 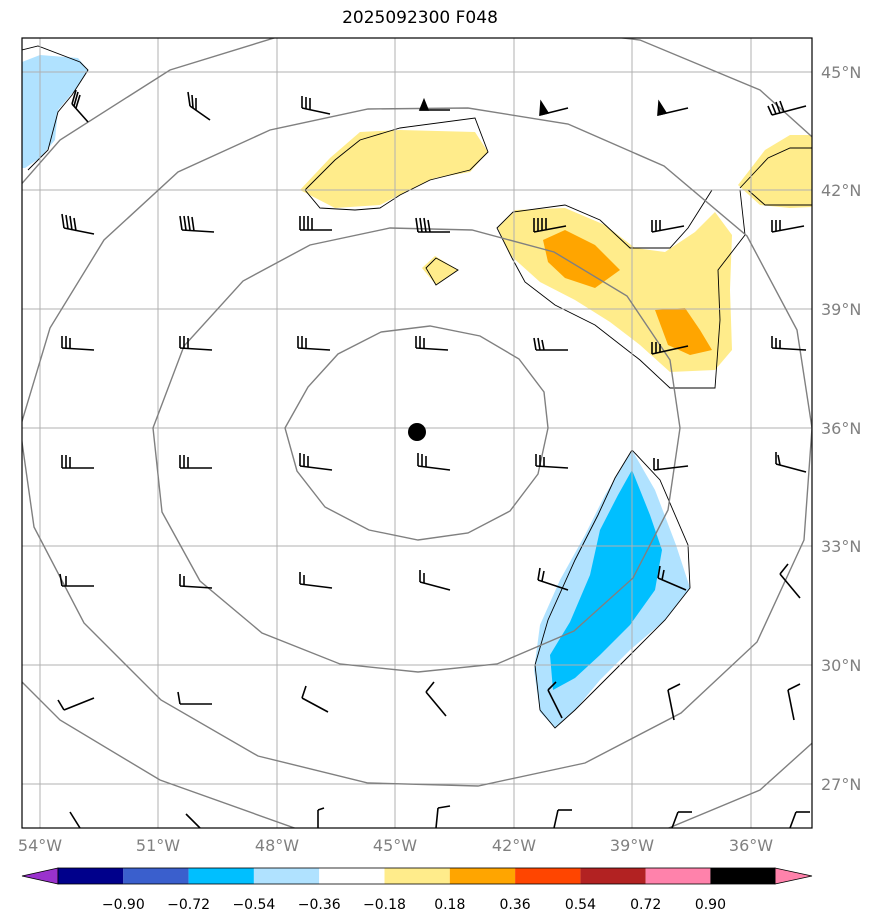 What do you see at coordinates (645, 905) in the screenshot?
I see `colorbar-tick-label: 0.72` at bounding box center [645, 905].